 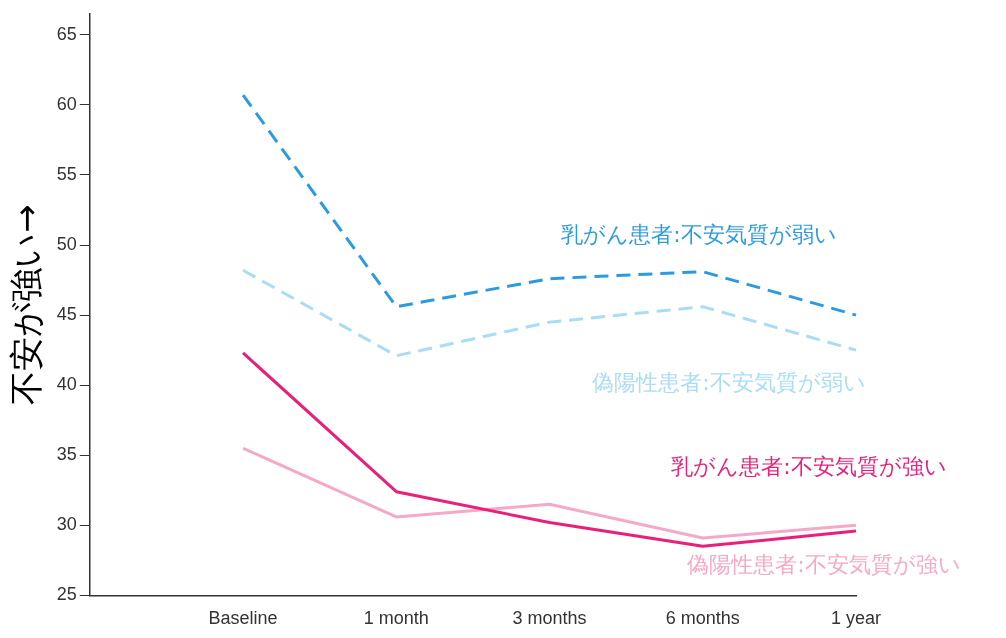 I want to click on y-axis-title: 不安が強い→, so click(x=26, y=304).